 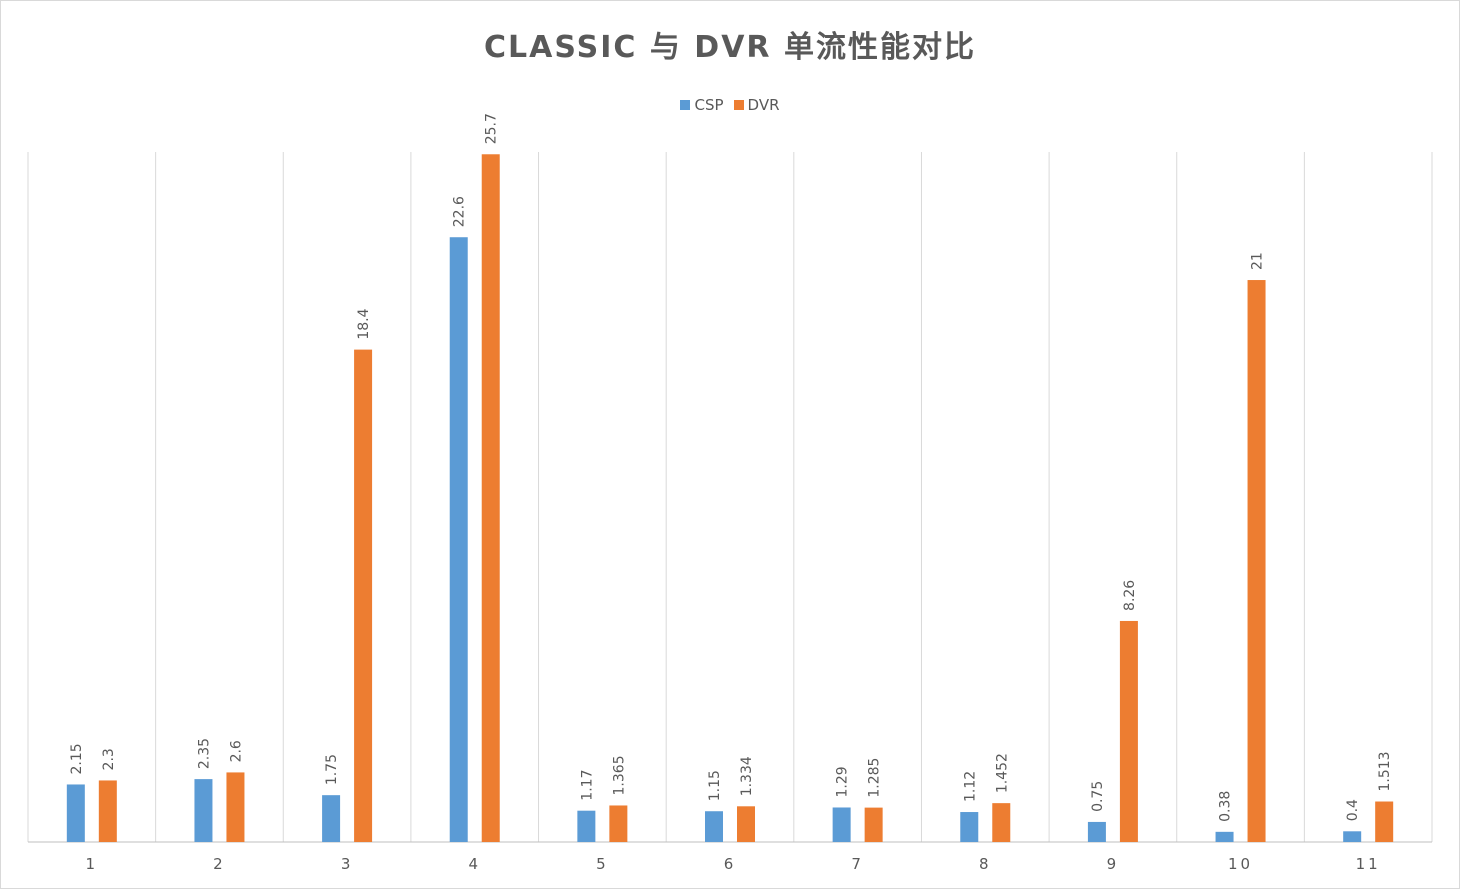 I want to click on x-tick-label: 5, so click(x=602, y=864).